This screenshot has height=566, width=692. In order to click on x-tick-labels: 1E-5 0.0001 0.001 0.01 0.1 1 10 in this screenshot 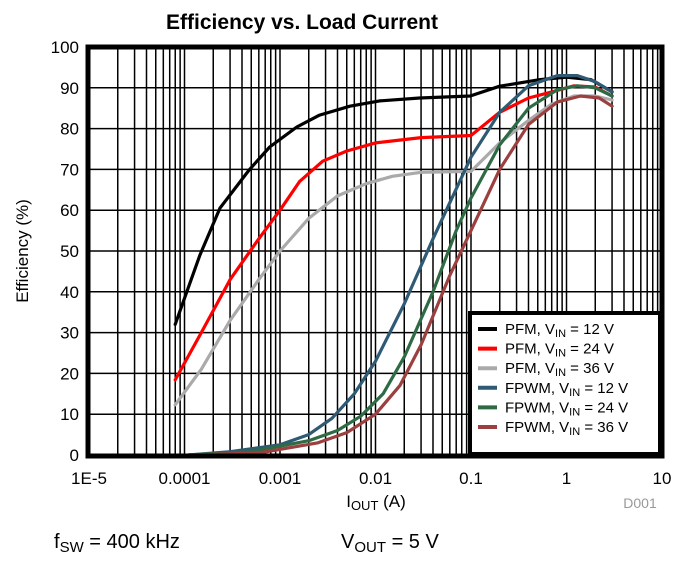, I will do `click(371, 478)`.